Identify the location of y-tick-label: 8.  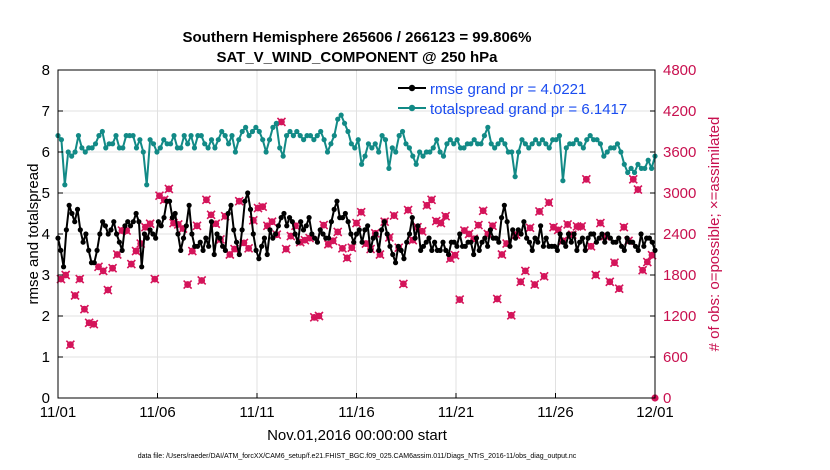
(46, 70).